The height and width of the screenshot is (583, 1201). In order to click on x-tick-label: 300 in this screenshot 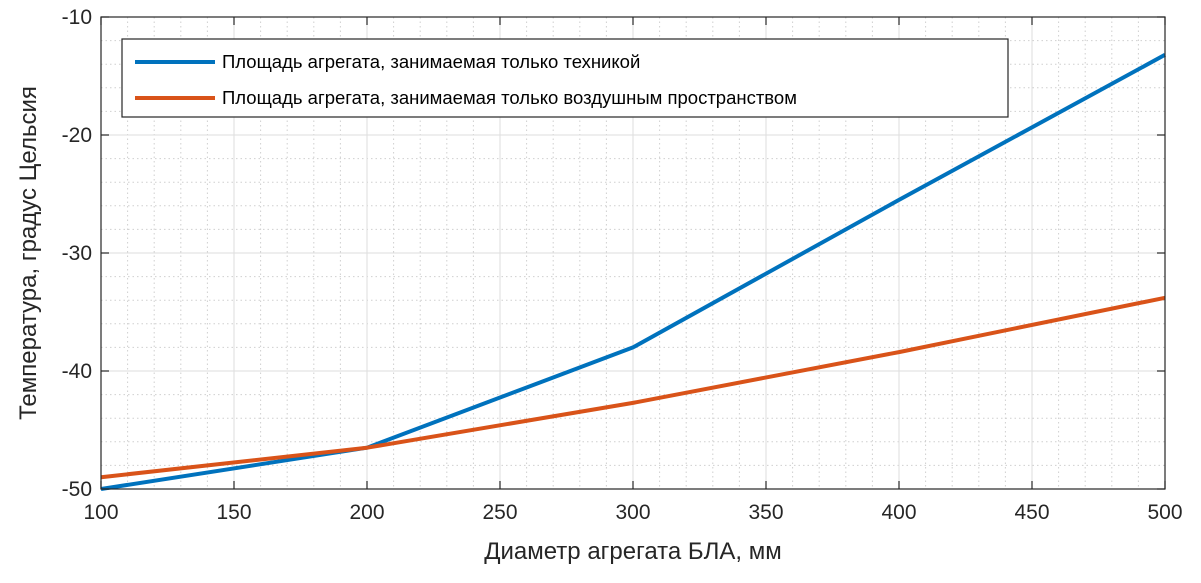, I will do `click(632, 512)`.